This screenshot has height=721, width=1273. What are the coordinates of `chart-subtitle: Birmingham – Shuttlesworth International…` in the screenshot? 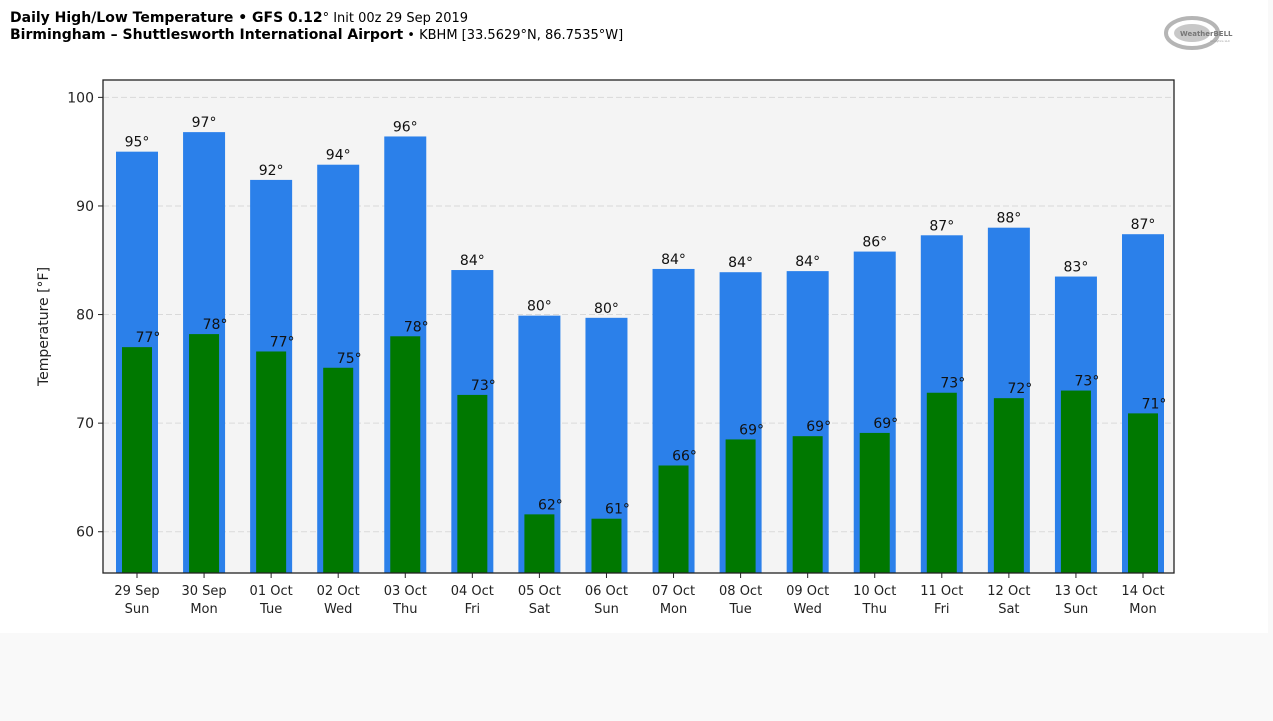 It's located at (316, 35).